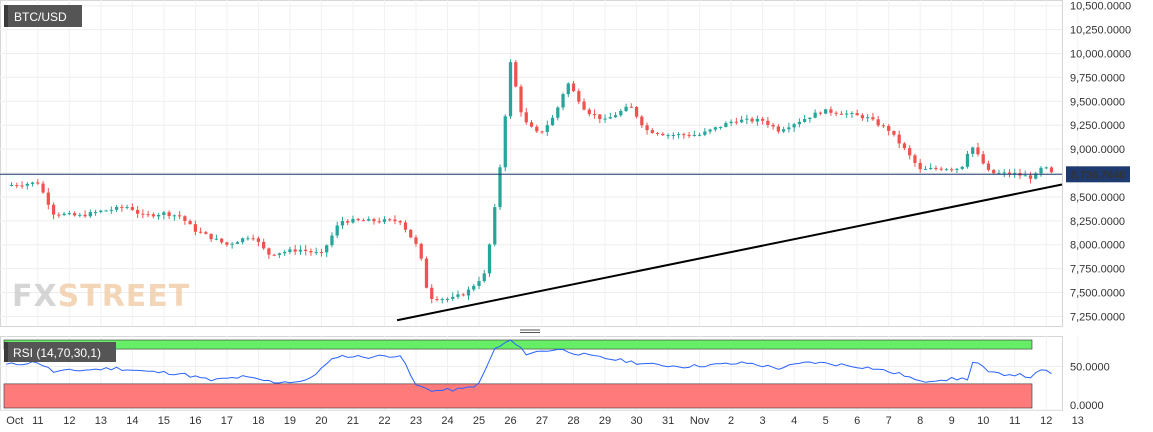  What do you see at coordinates (826, 421) in the screenshot?
I see `time-tick-label: 5` at bounding box center [826, 421].